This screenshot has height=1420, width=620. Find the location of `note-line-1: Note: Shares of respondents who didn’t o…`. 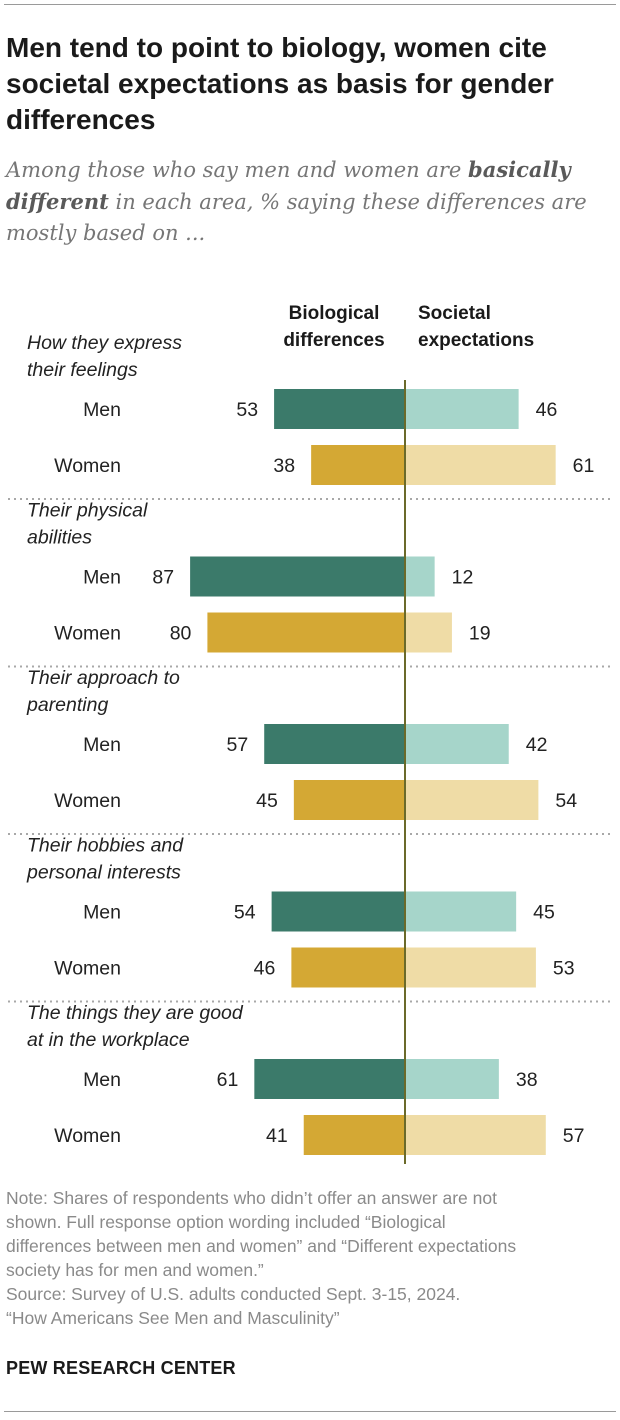

note-line-1: Note: Shares of respondents who didn’t o… is located at coordinates (251, 1198).